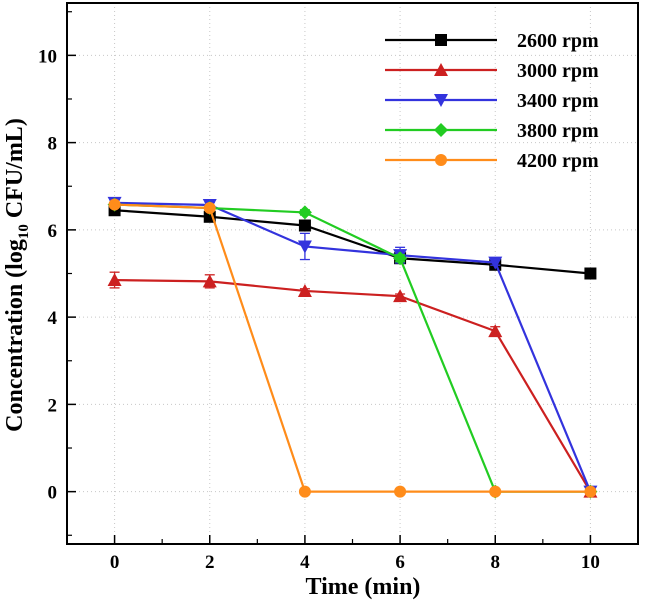  I want to click on y-tick-label-2: 2, so click(53, 405).